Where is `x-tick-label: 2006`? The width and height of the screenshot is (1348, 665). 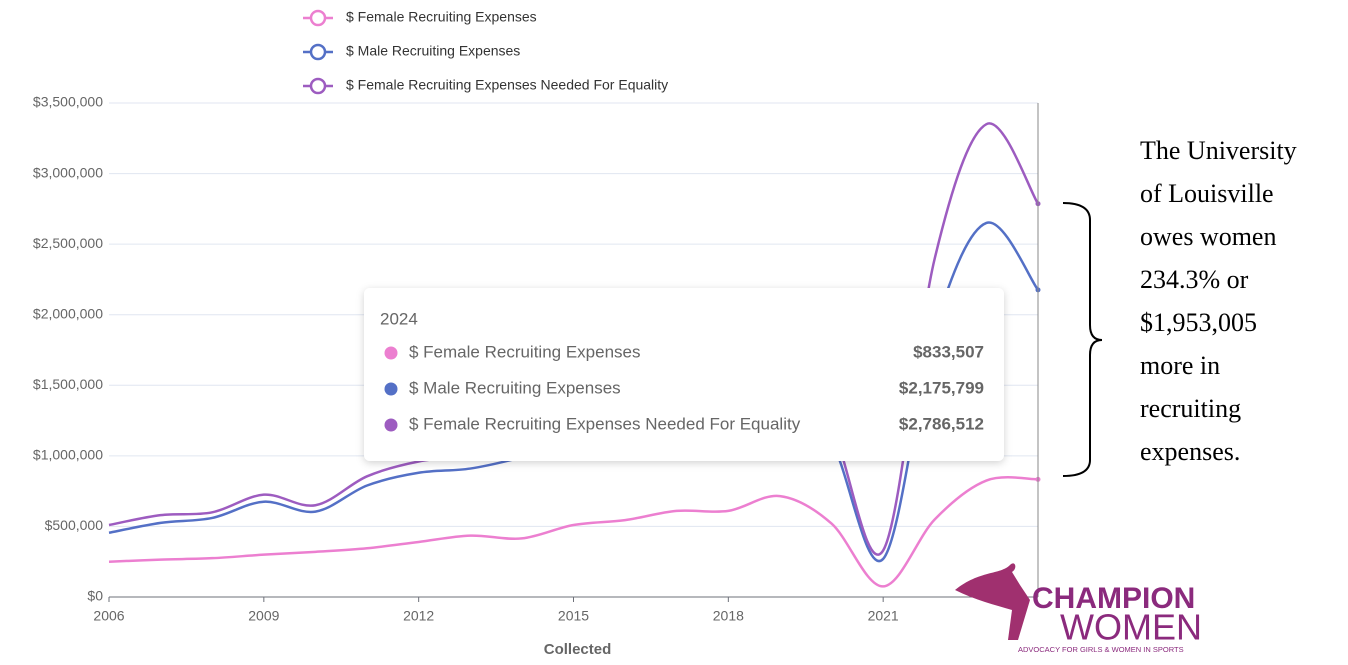 x-tick-label: 2006 is located at coordinates (108, 616).